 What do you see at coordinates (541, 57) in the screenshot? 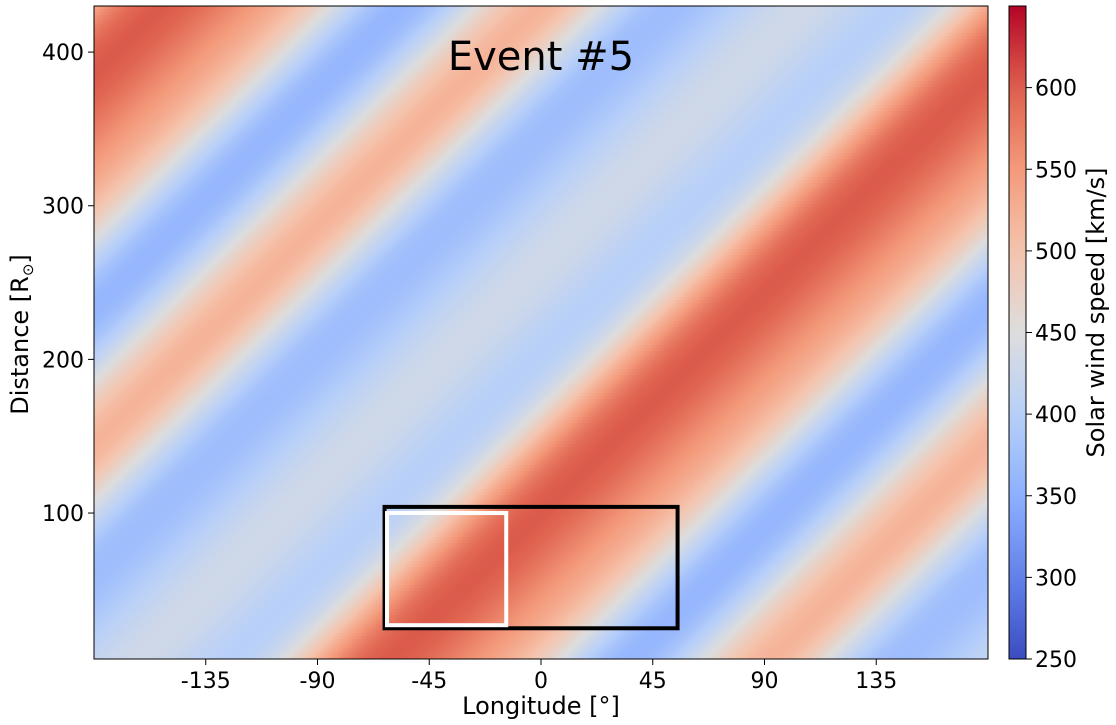
I see `chart-title: Event #5` at bounding box center [541, 57].